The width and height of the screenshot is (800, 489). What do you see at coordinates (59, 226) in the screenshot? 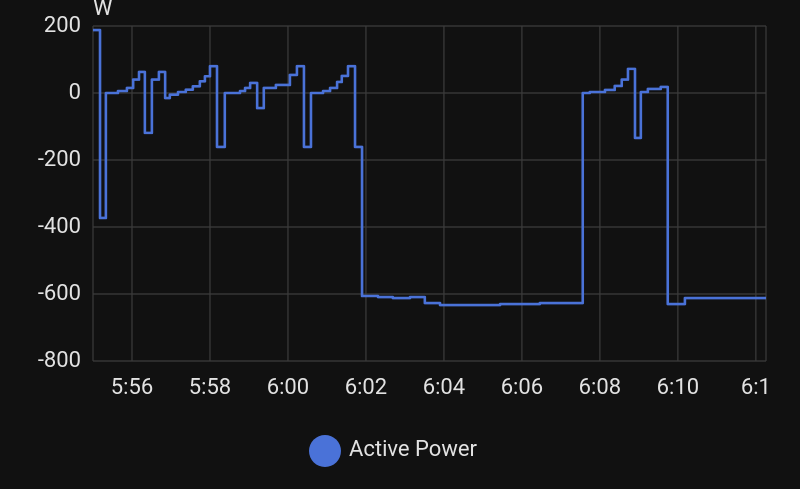
I see `y-tick-label: -400` at bounding box center [59, 226].